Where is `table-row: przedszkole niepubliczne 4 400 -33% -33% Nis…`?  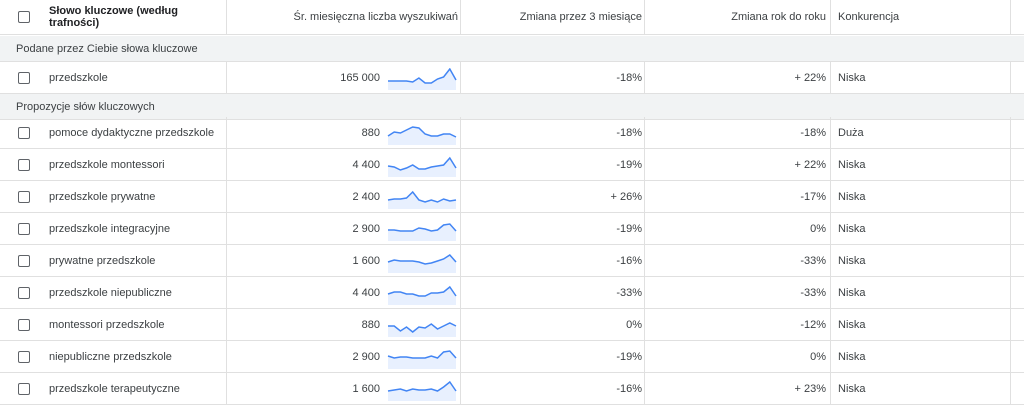
table-row: przedszkole niepubliczne 4 400 -33% -33% Nis… is located at coordinates (512, 293).